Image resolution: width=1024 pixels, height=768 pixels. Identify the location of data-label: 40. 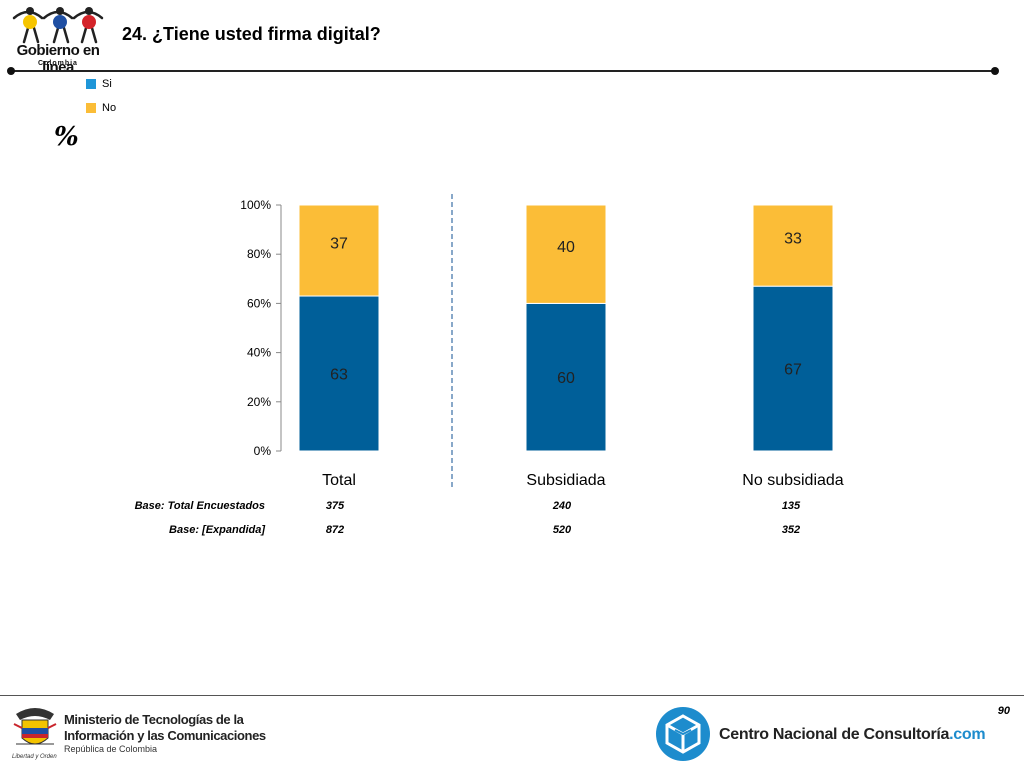
(566, 247).